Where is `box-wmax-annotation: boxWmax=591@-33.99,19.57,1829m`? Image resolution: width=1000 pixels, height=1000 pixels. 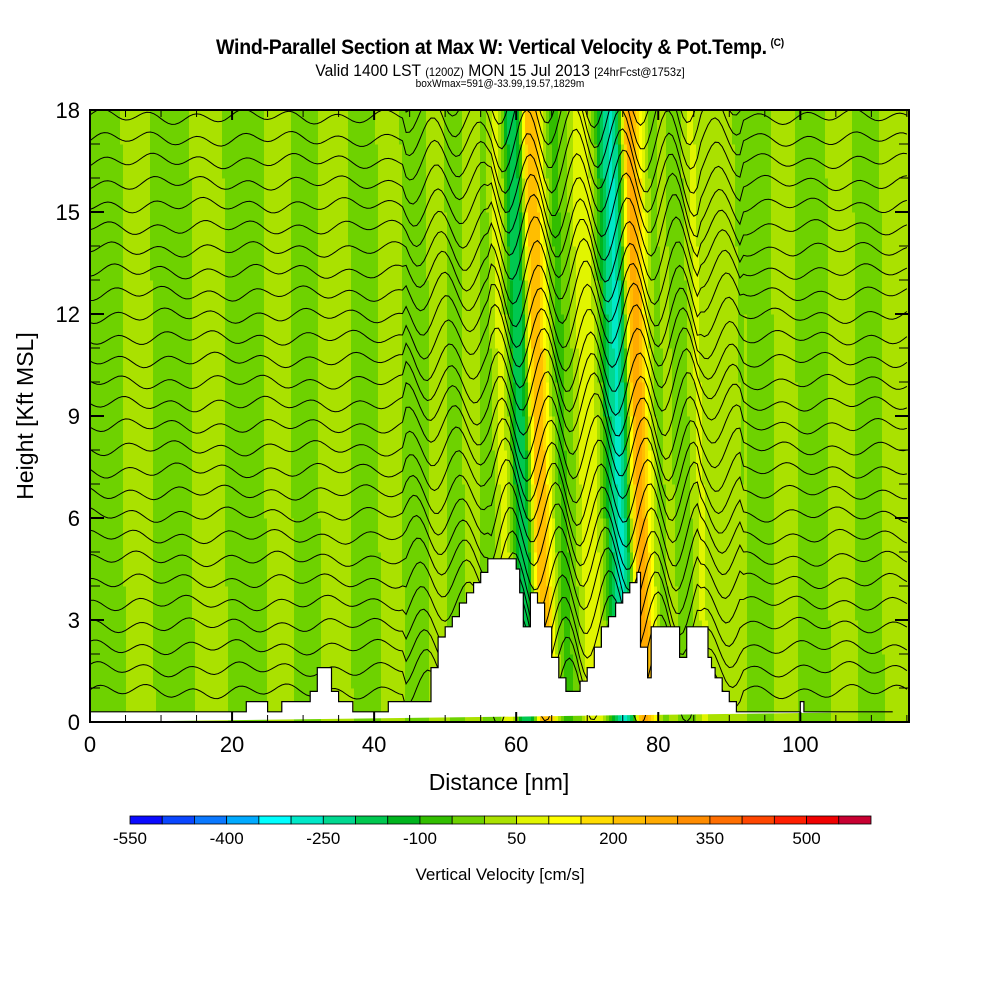
box-wmax-annotation: boxWmax=591@-33.99,19.57,1829m is located at coordinates (500, 84).